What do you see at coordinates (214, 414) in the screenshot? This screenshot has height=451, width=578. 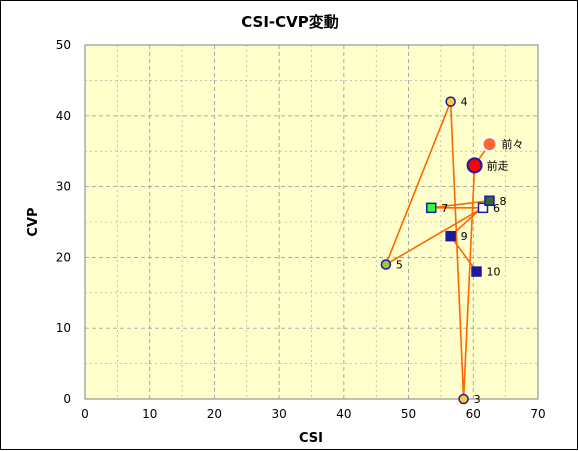 I see `x-tick-label: 20` at bounding box center [214, 414].